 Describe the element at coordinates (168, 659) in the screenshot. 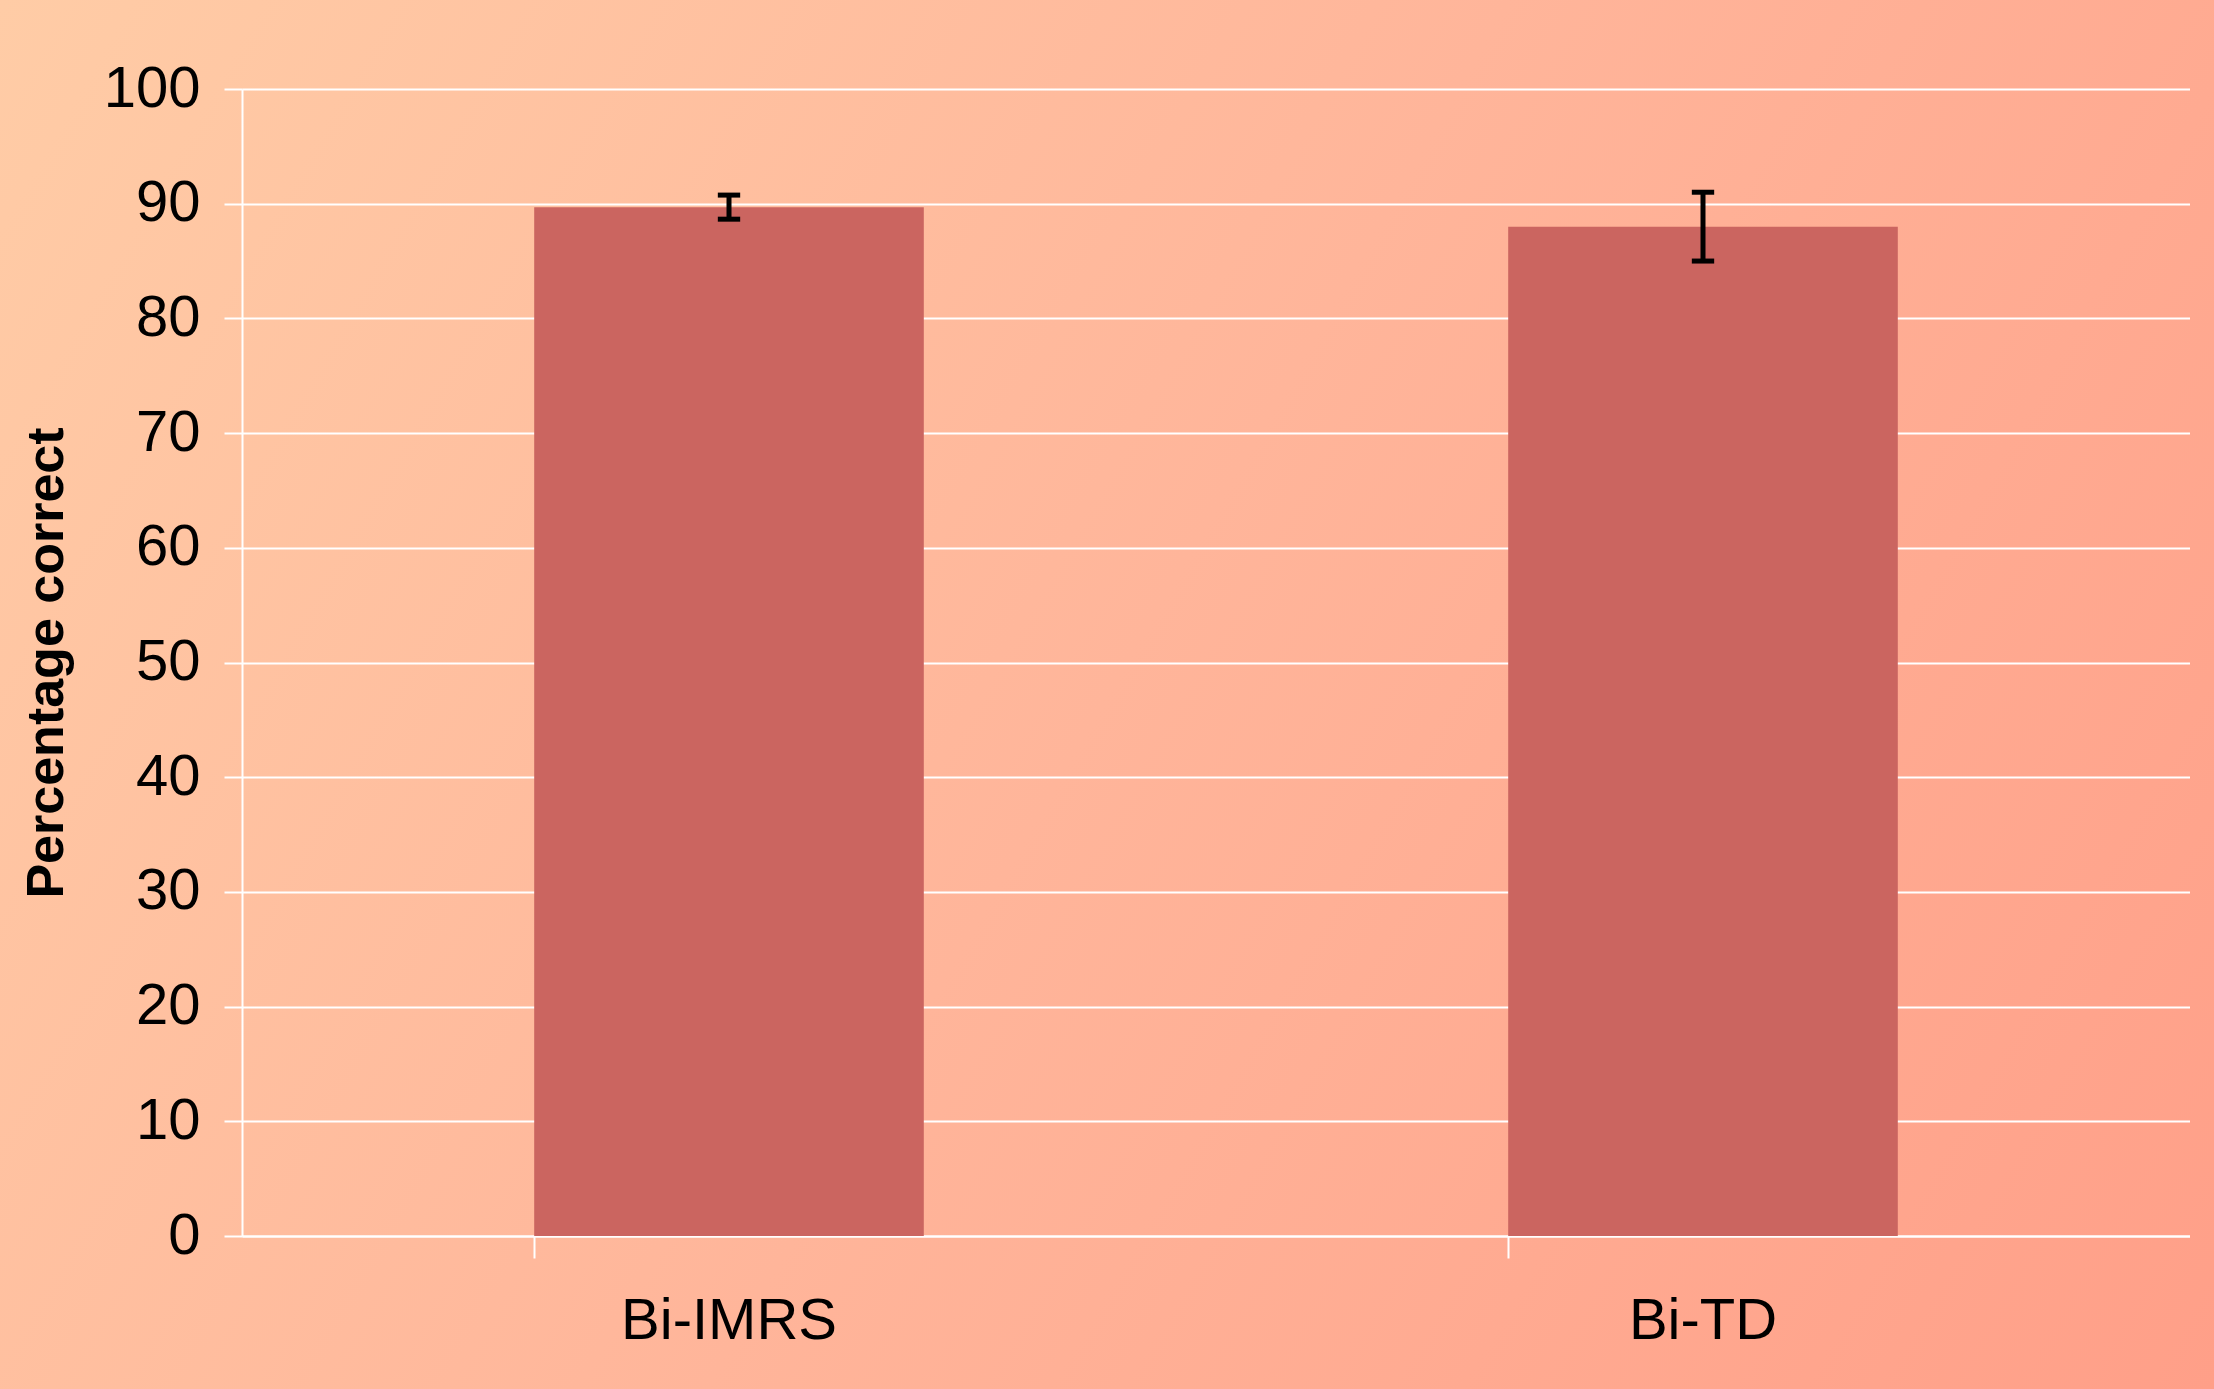

I see `y-tick-label: 50` at that location.